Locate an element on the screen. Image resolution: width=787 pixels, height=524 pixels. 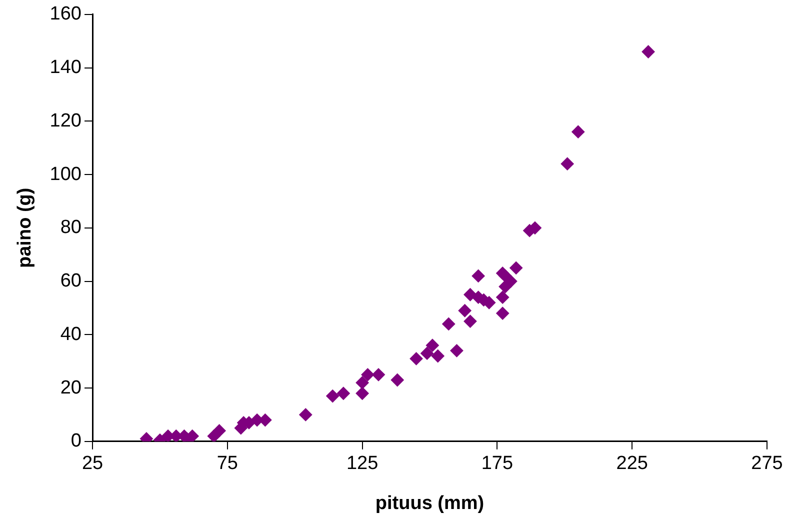
y-tick-label: 140 is located at coordinates (66, 67).